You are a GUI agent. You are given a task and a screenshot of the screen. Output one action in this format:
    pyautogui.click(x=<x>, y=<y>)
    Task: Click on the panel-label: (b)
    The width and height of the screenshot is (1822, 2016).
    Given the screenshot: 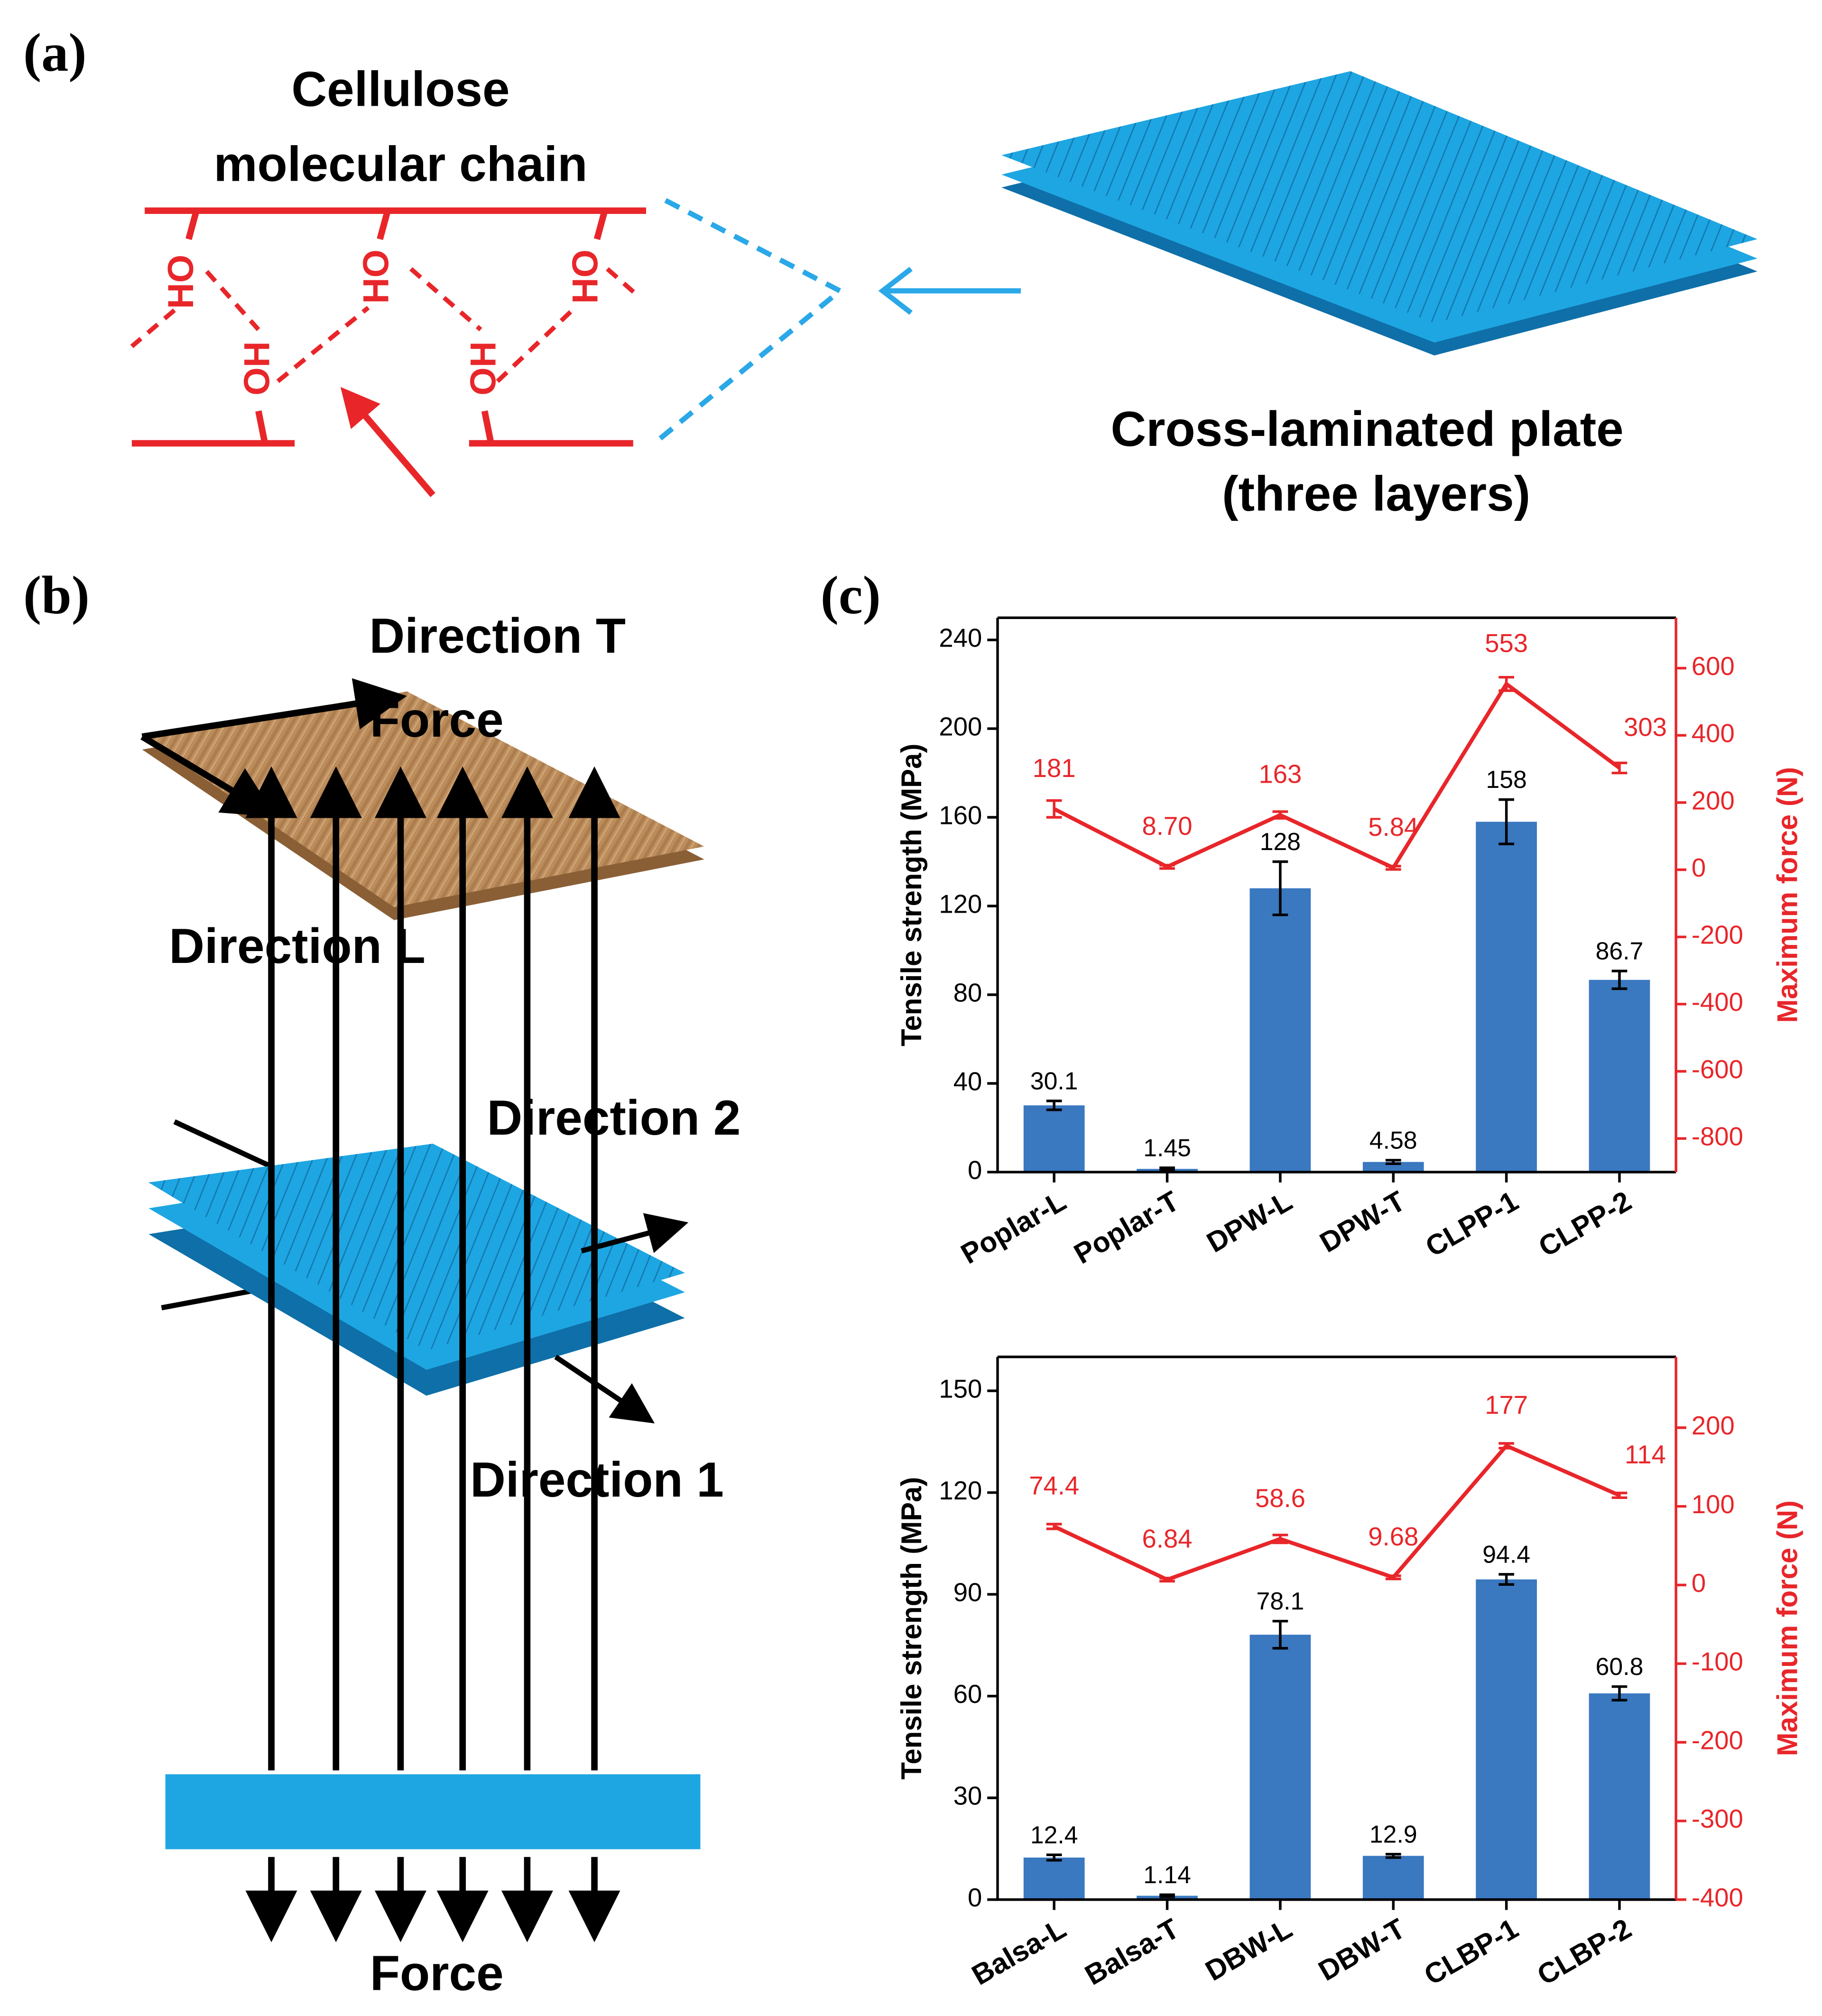 What is the action you would take?
    pyautogui.click(x=57, y=595)
    